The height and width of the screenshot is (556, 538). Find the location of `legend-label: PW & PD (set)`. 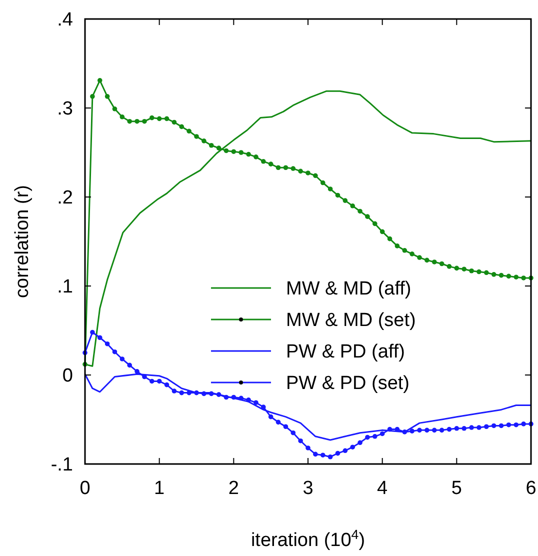

legend-label: PW & PD (set) is located at coordinates (348, 383).